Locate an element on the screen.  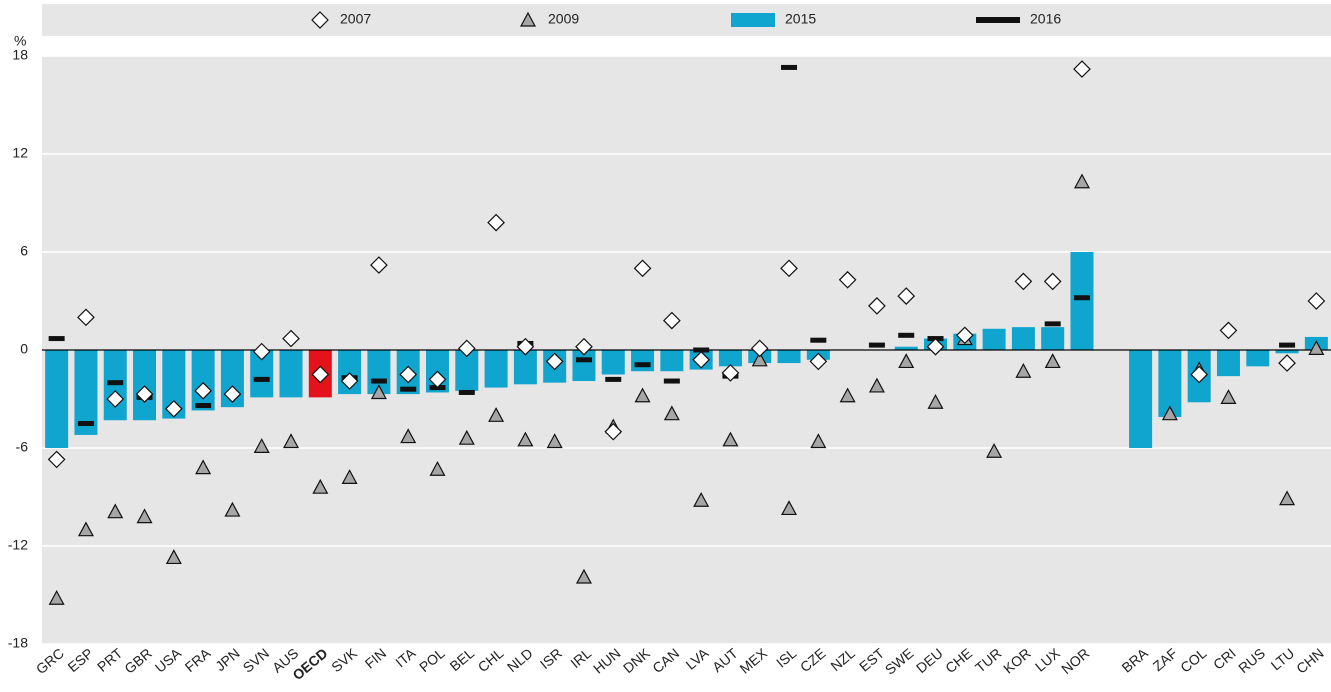
x-tick-label: SVN is located at coordinates (256, 660).